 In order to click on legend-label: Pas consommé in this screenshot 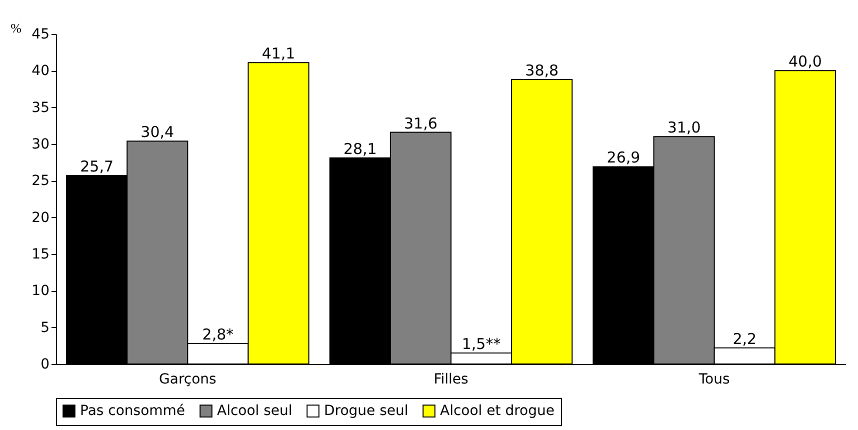, I will do `click(133, 411)`.